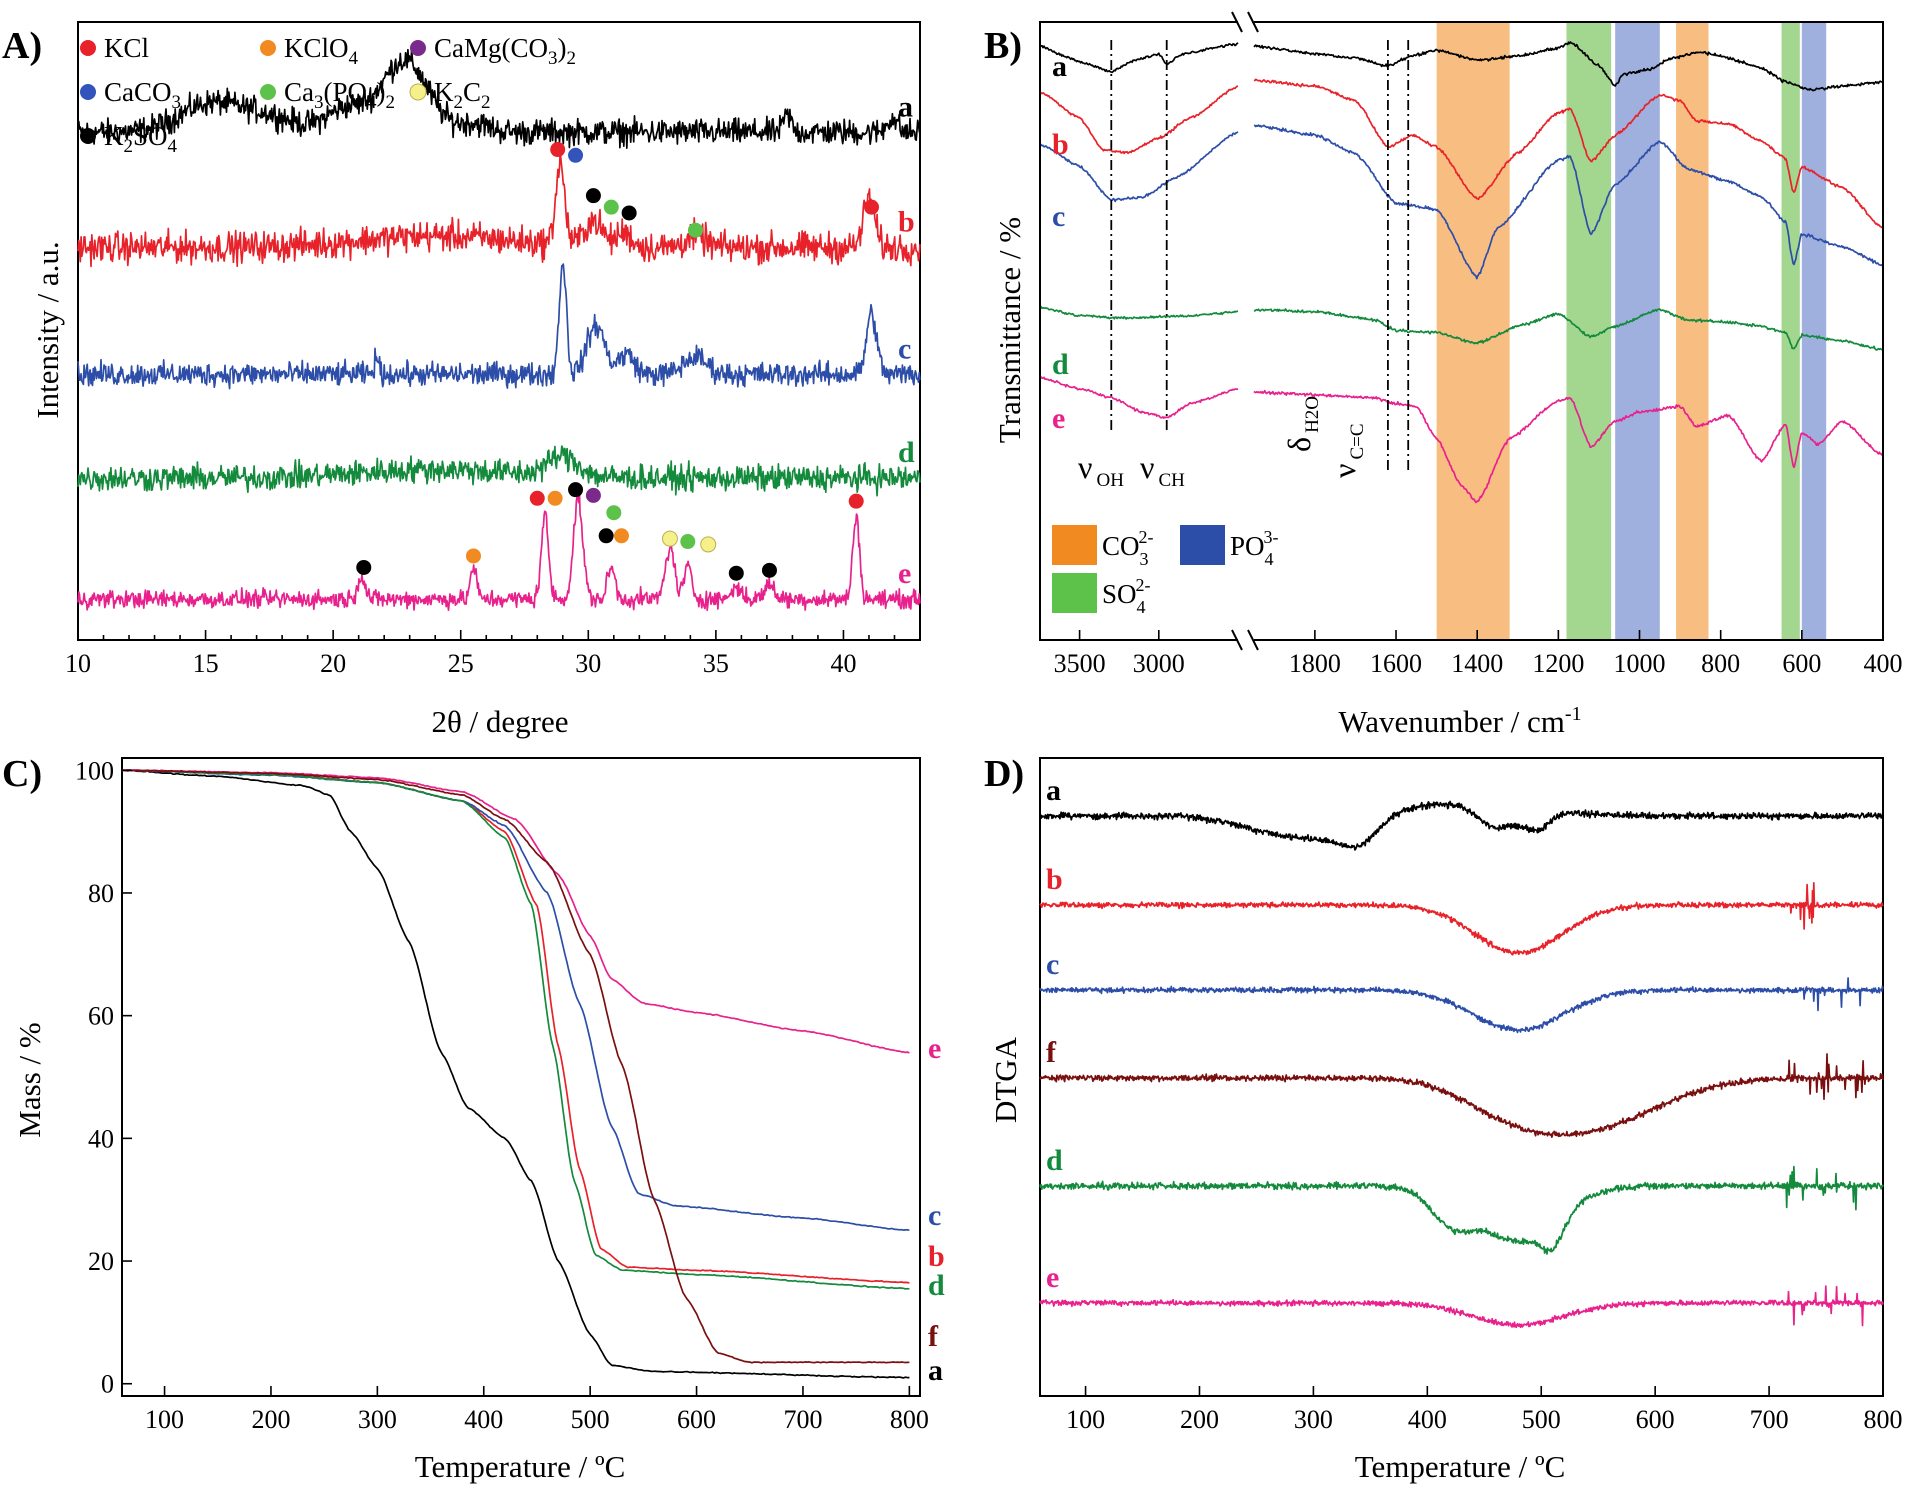 This screenshot has width=1905, height=1492. I want to click on panel-d-curve-labels: a b c f d e, so click(1054, 1034).